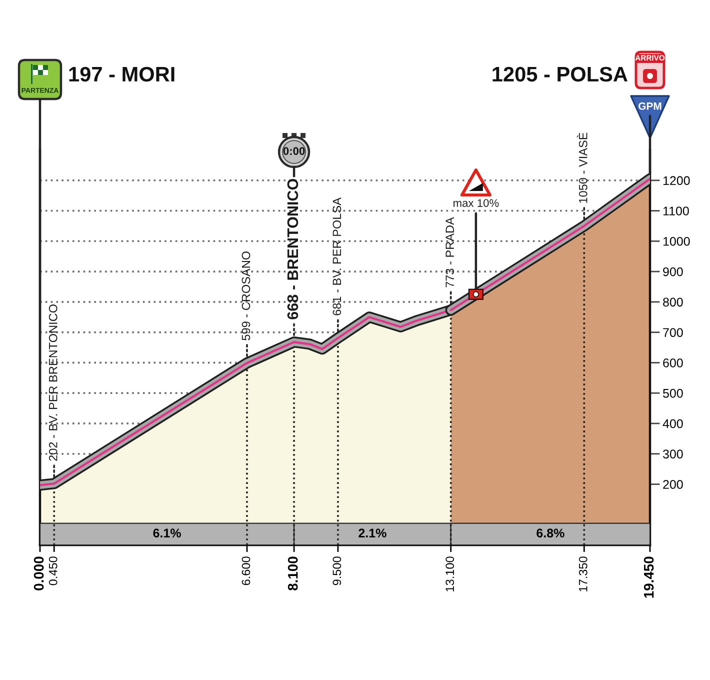  Describe the element at coordinates (53, 571) in the screenshot. I see `x-tick-label: 0.450` at that location.